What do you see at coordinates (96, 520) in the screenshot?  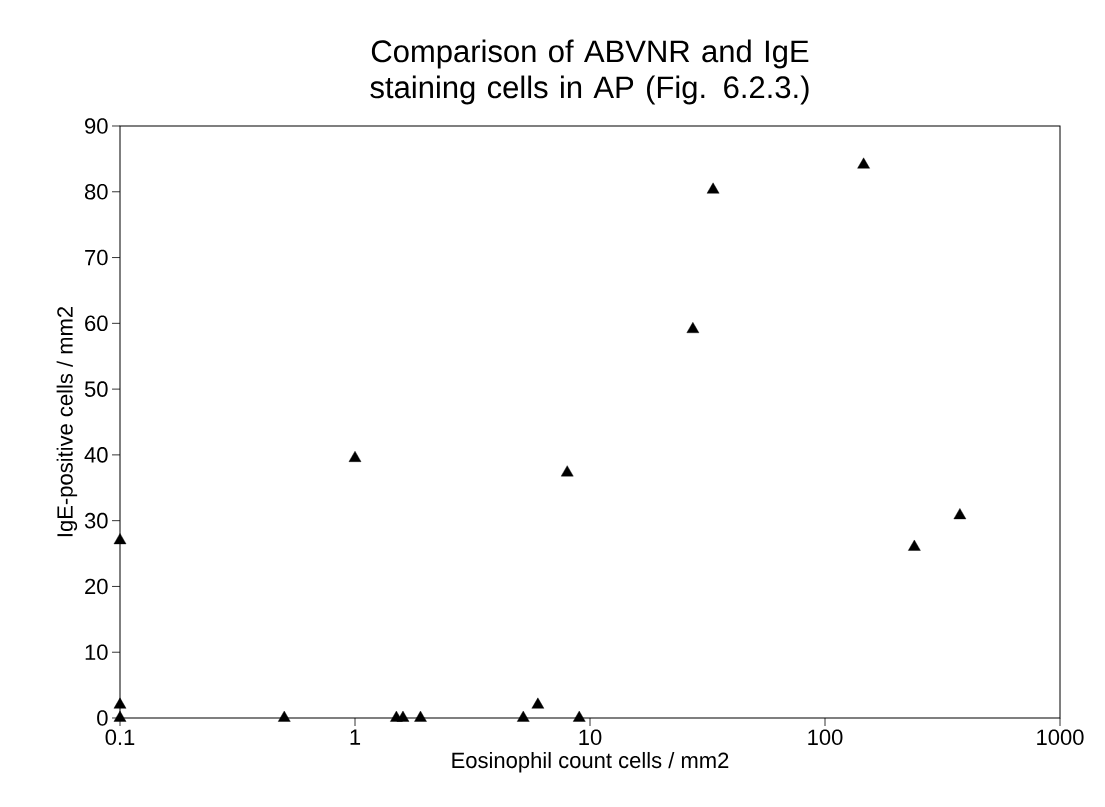 I see `y-tick-label: 30` at bounding box center [96, 520].